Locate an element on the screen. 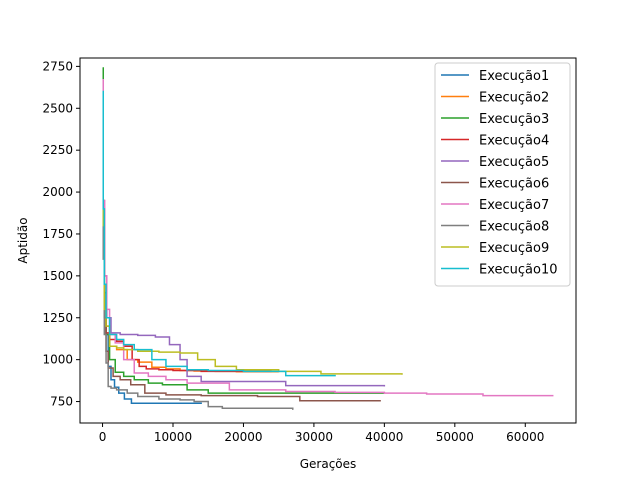 The image size is (640, 480). x-tick-label: 50000 is located at coordinates (455, 437).